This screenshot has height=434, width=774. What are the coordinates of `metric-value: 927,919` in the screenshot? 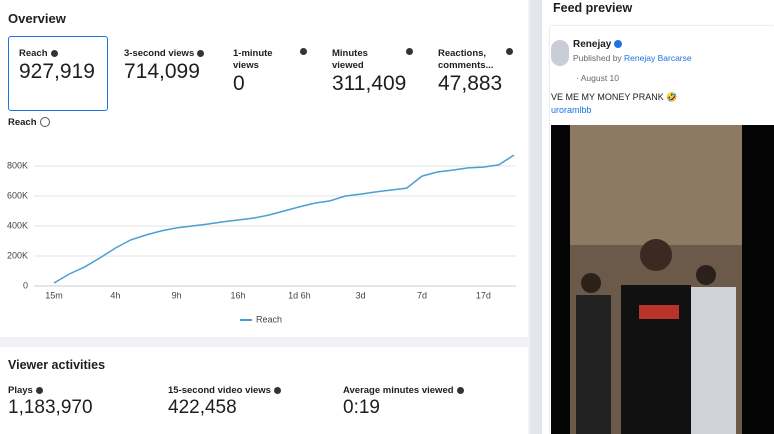 It's located at (57, 71).